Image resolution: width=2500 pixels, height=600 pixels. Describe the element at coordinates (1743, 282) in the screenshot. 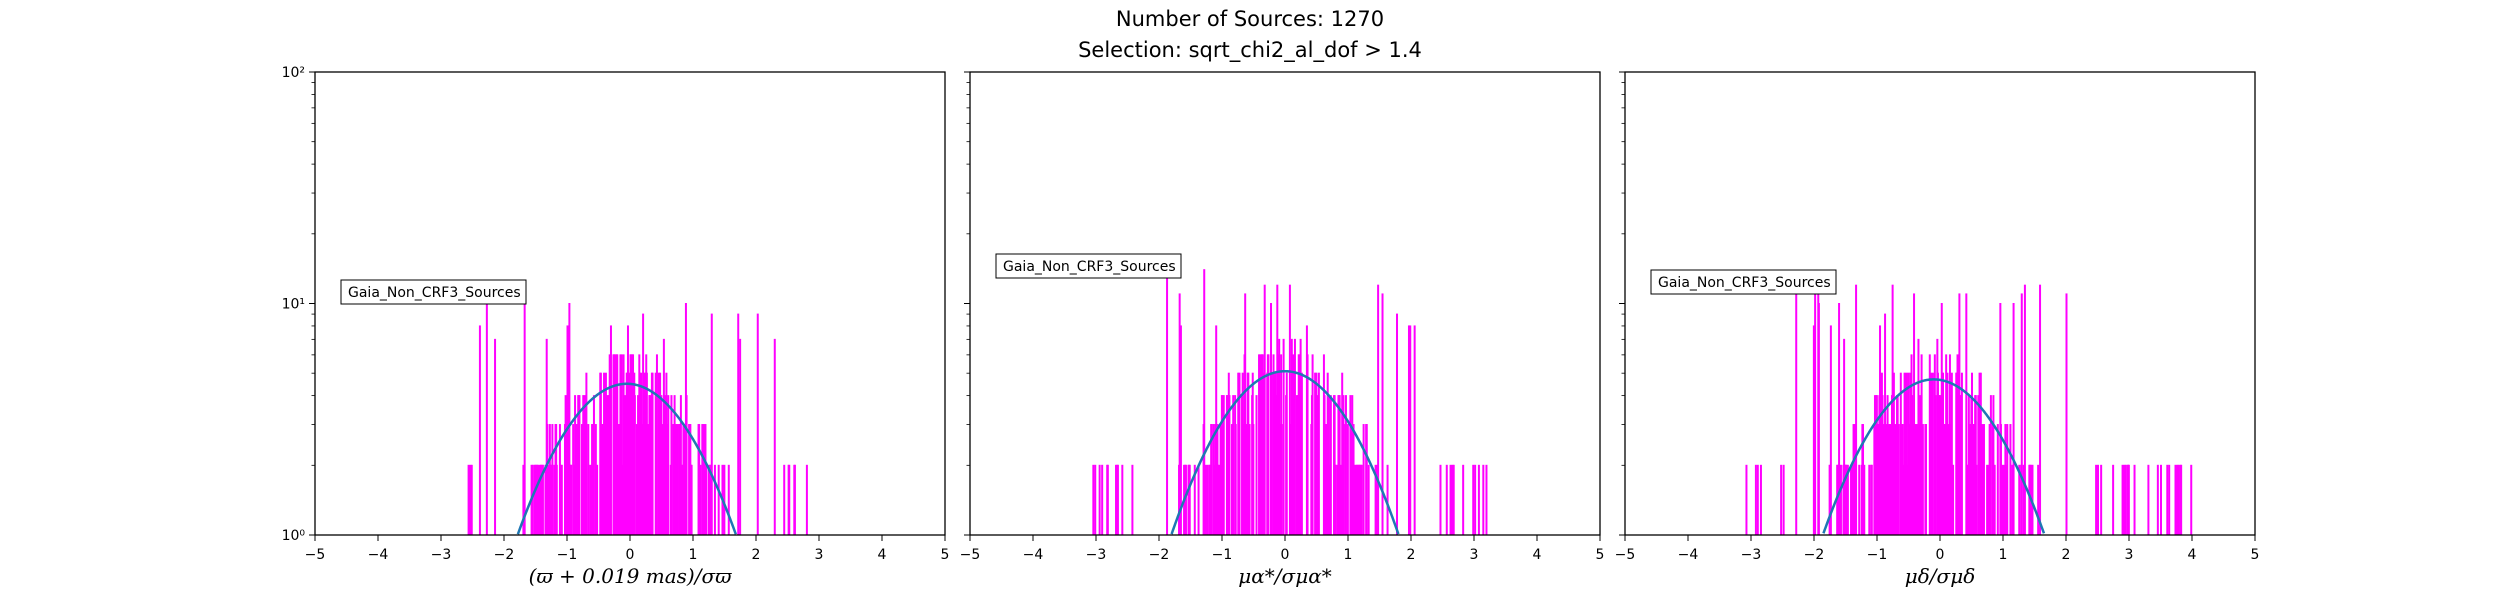

I see `legend-box` at that location.